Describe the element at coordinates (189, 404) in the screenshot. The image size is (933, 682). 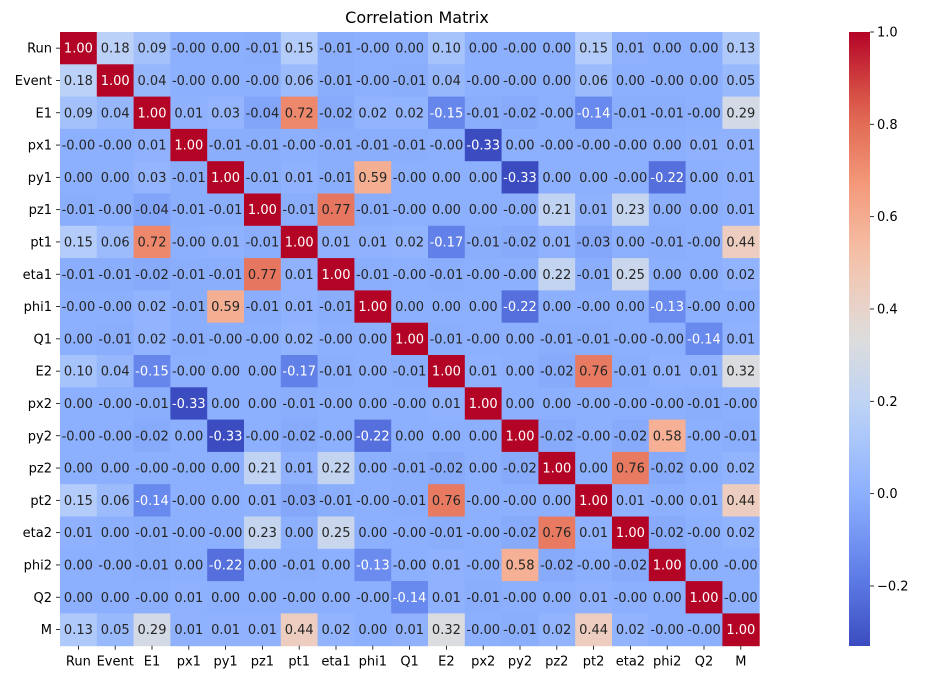
I see `cell-value-label: -0.33` at that location.